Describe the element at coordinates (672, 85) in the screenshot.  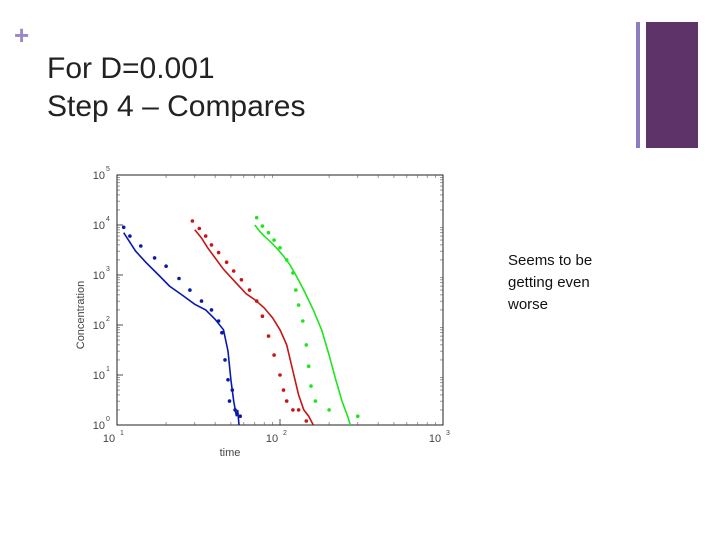
I see `accent-bar-thick` at that location.